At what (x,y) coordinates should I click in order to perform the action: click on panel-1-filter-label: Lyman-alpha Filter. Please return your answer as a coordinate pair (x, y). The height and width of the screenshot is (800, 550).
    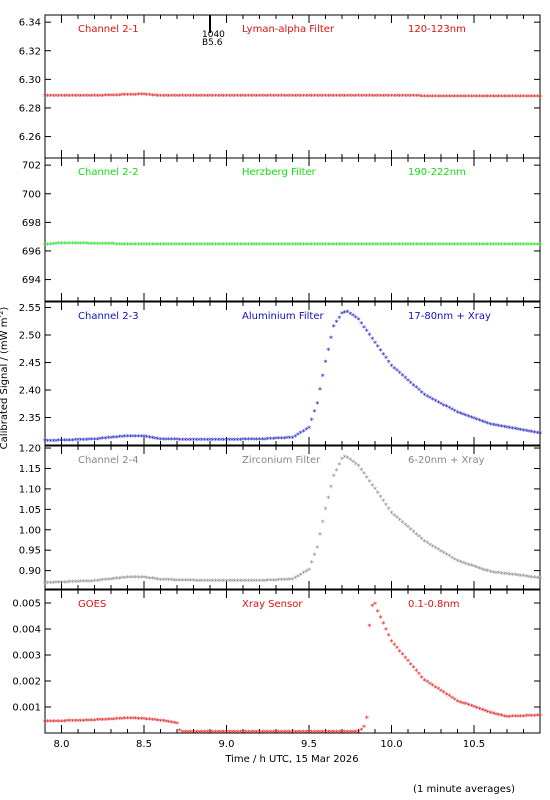
    Looking at the image, I should click on (288, 29).